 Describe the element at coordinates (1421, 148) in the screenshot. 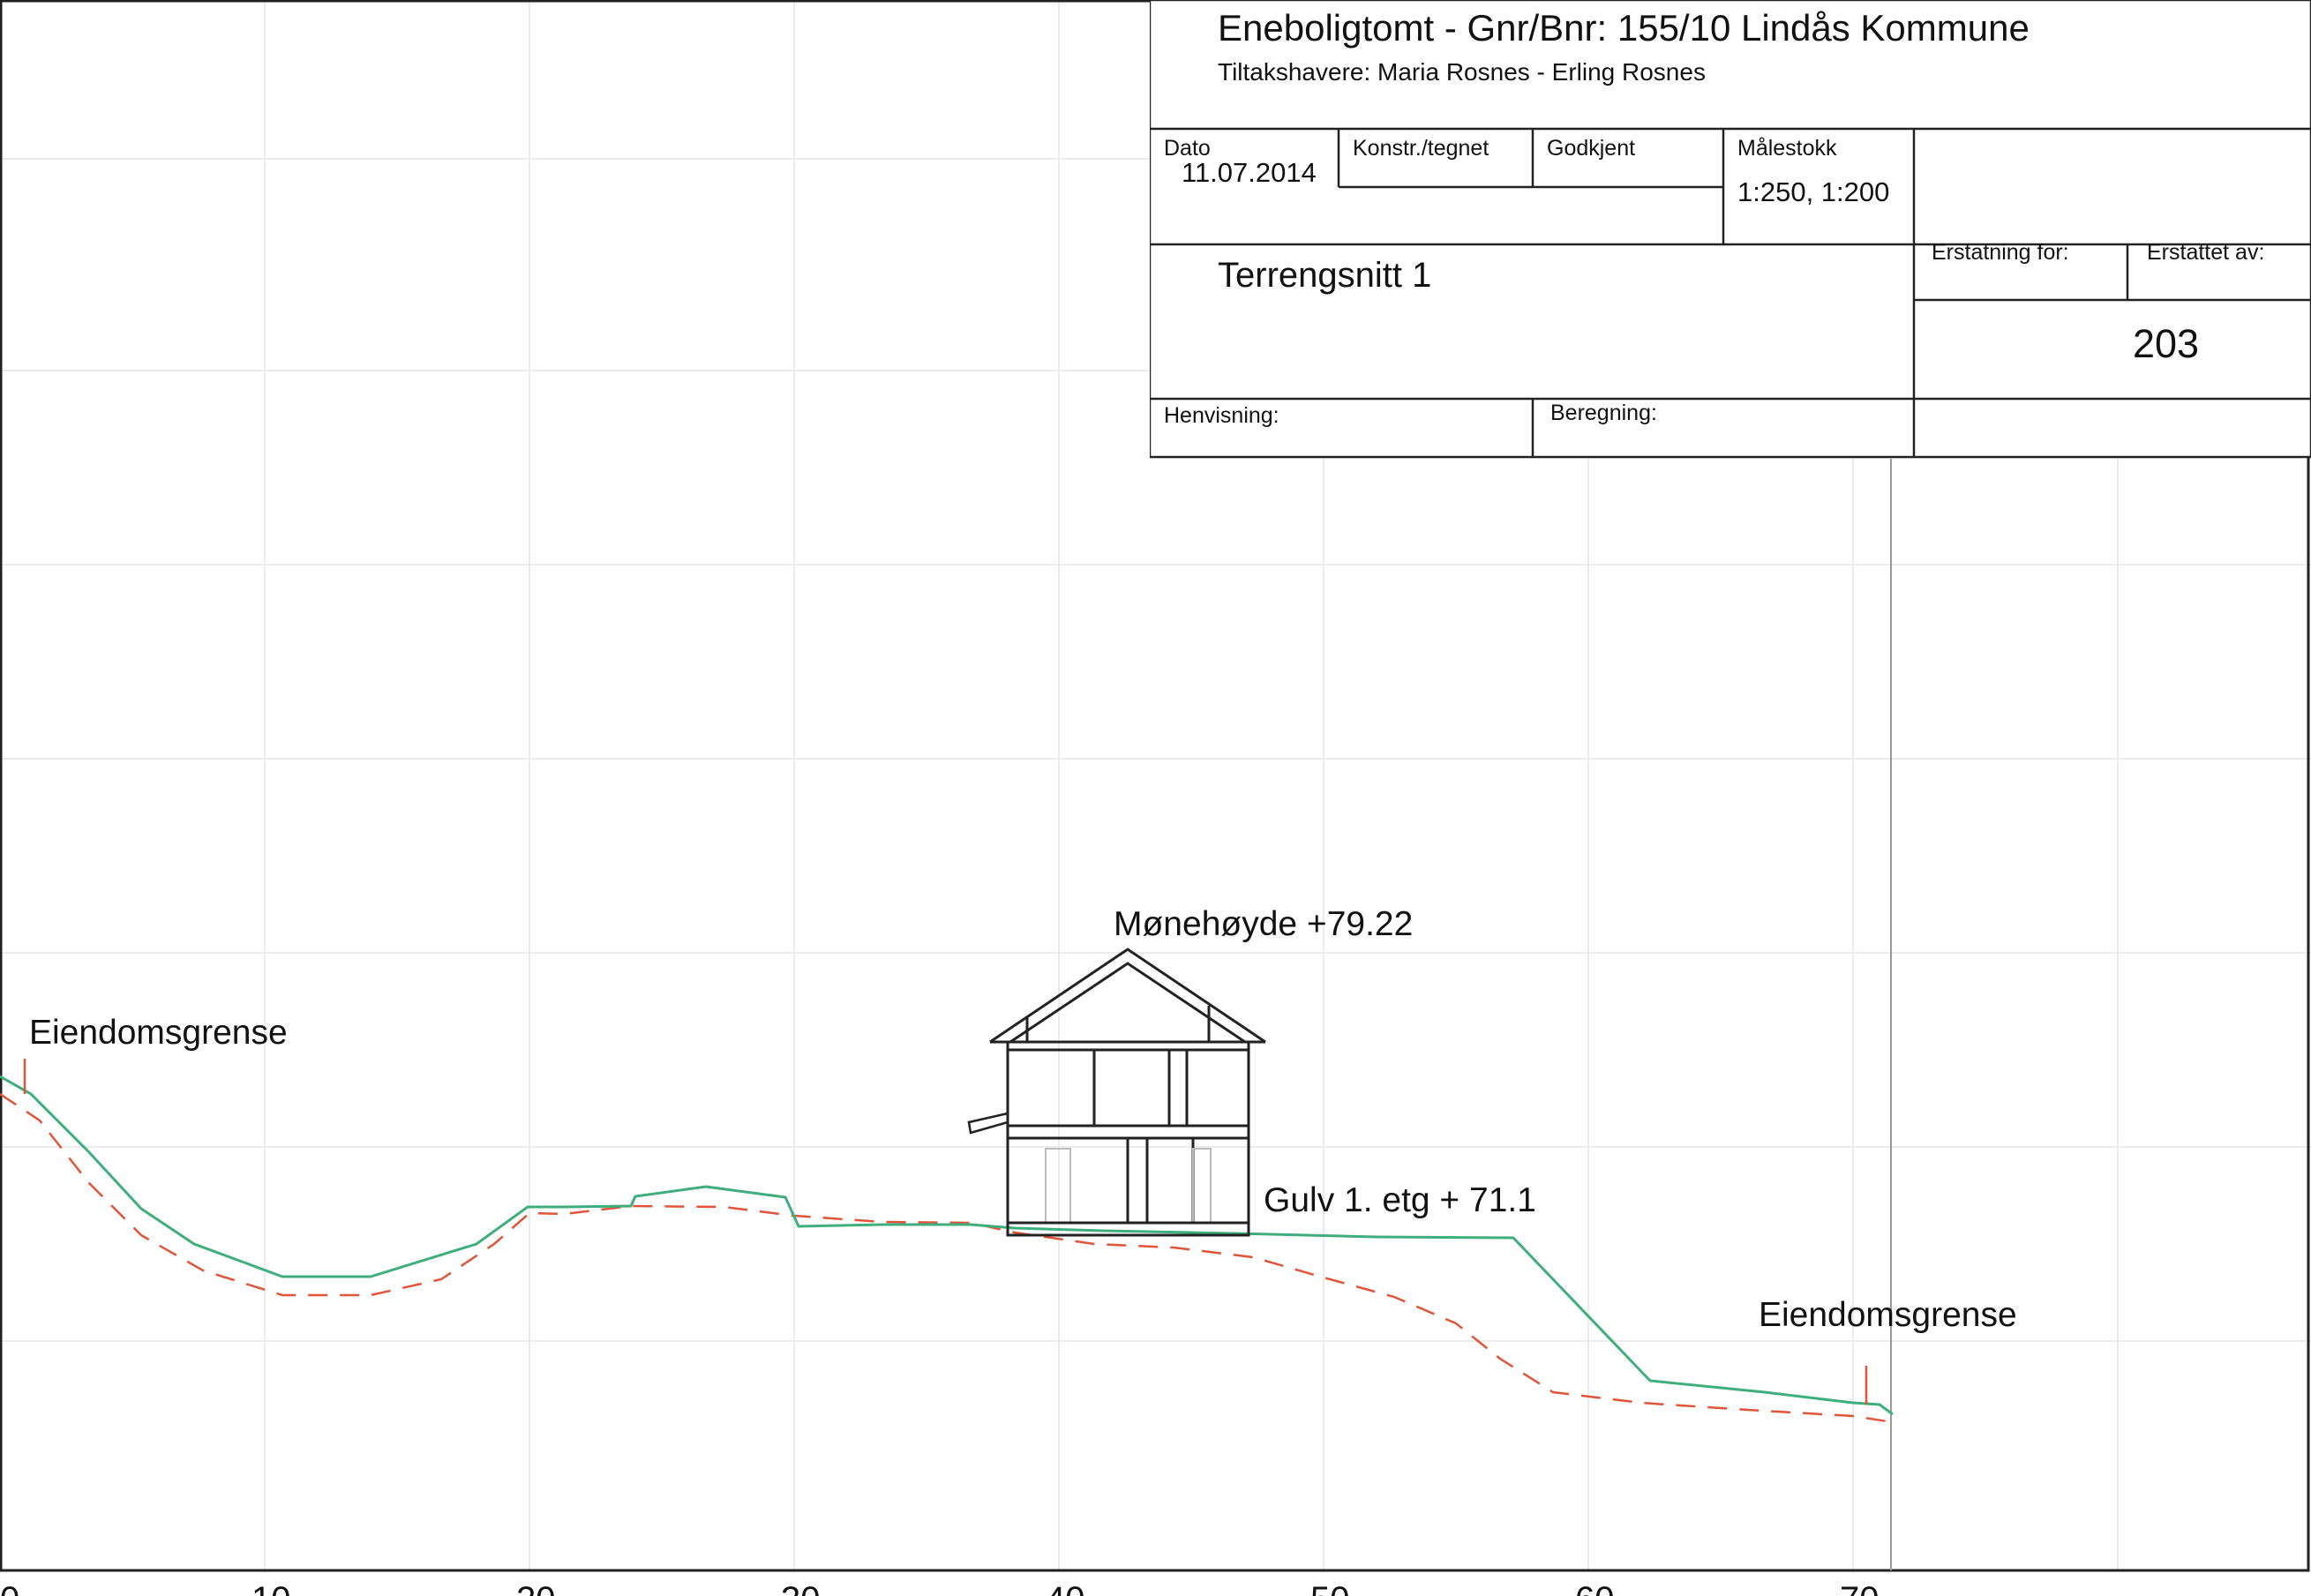

I see `drawn-by-label: Konstr./tegnet` at that location.